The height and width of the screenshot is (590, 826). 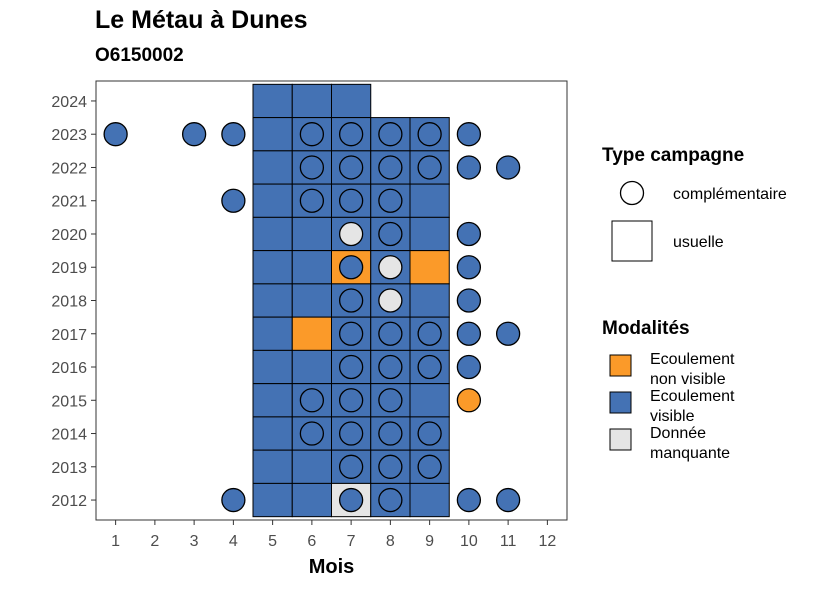 What do you see at coordinates (692, 406) in the screenshot?
I see `legend-modalite-label: Ecoulement visible` at bounding box center [692, 406].